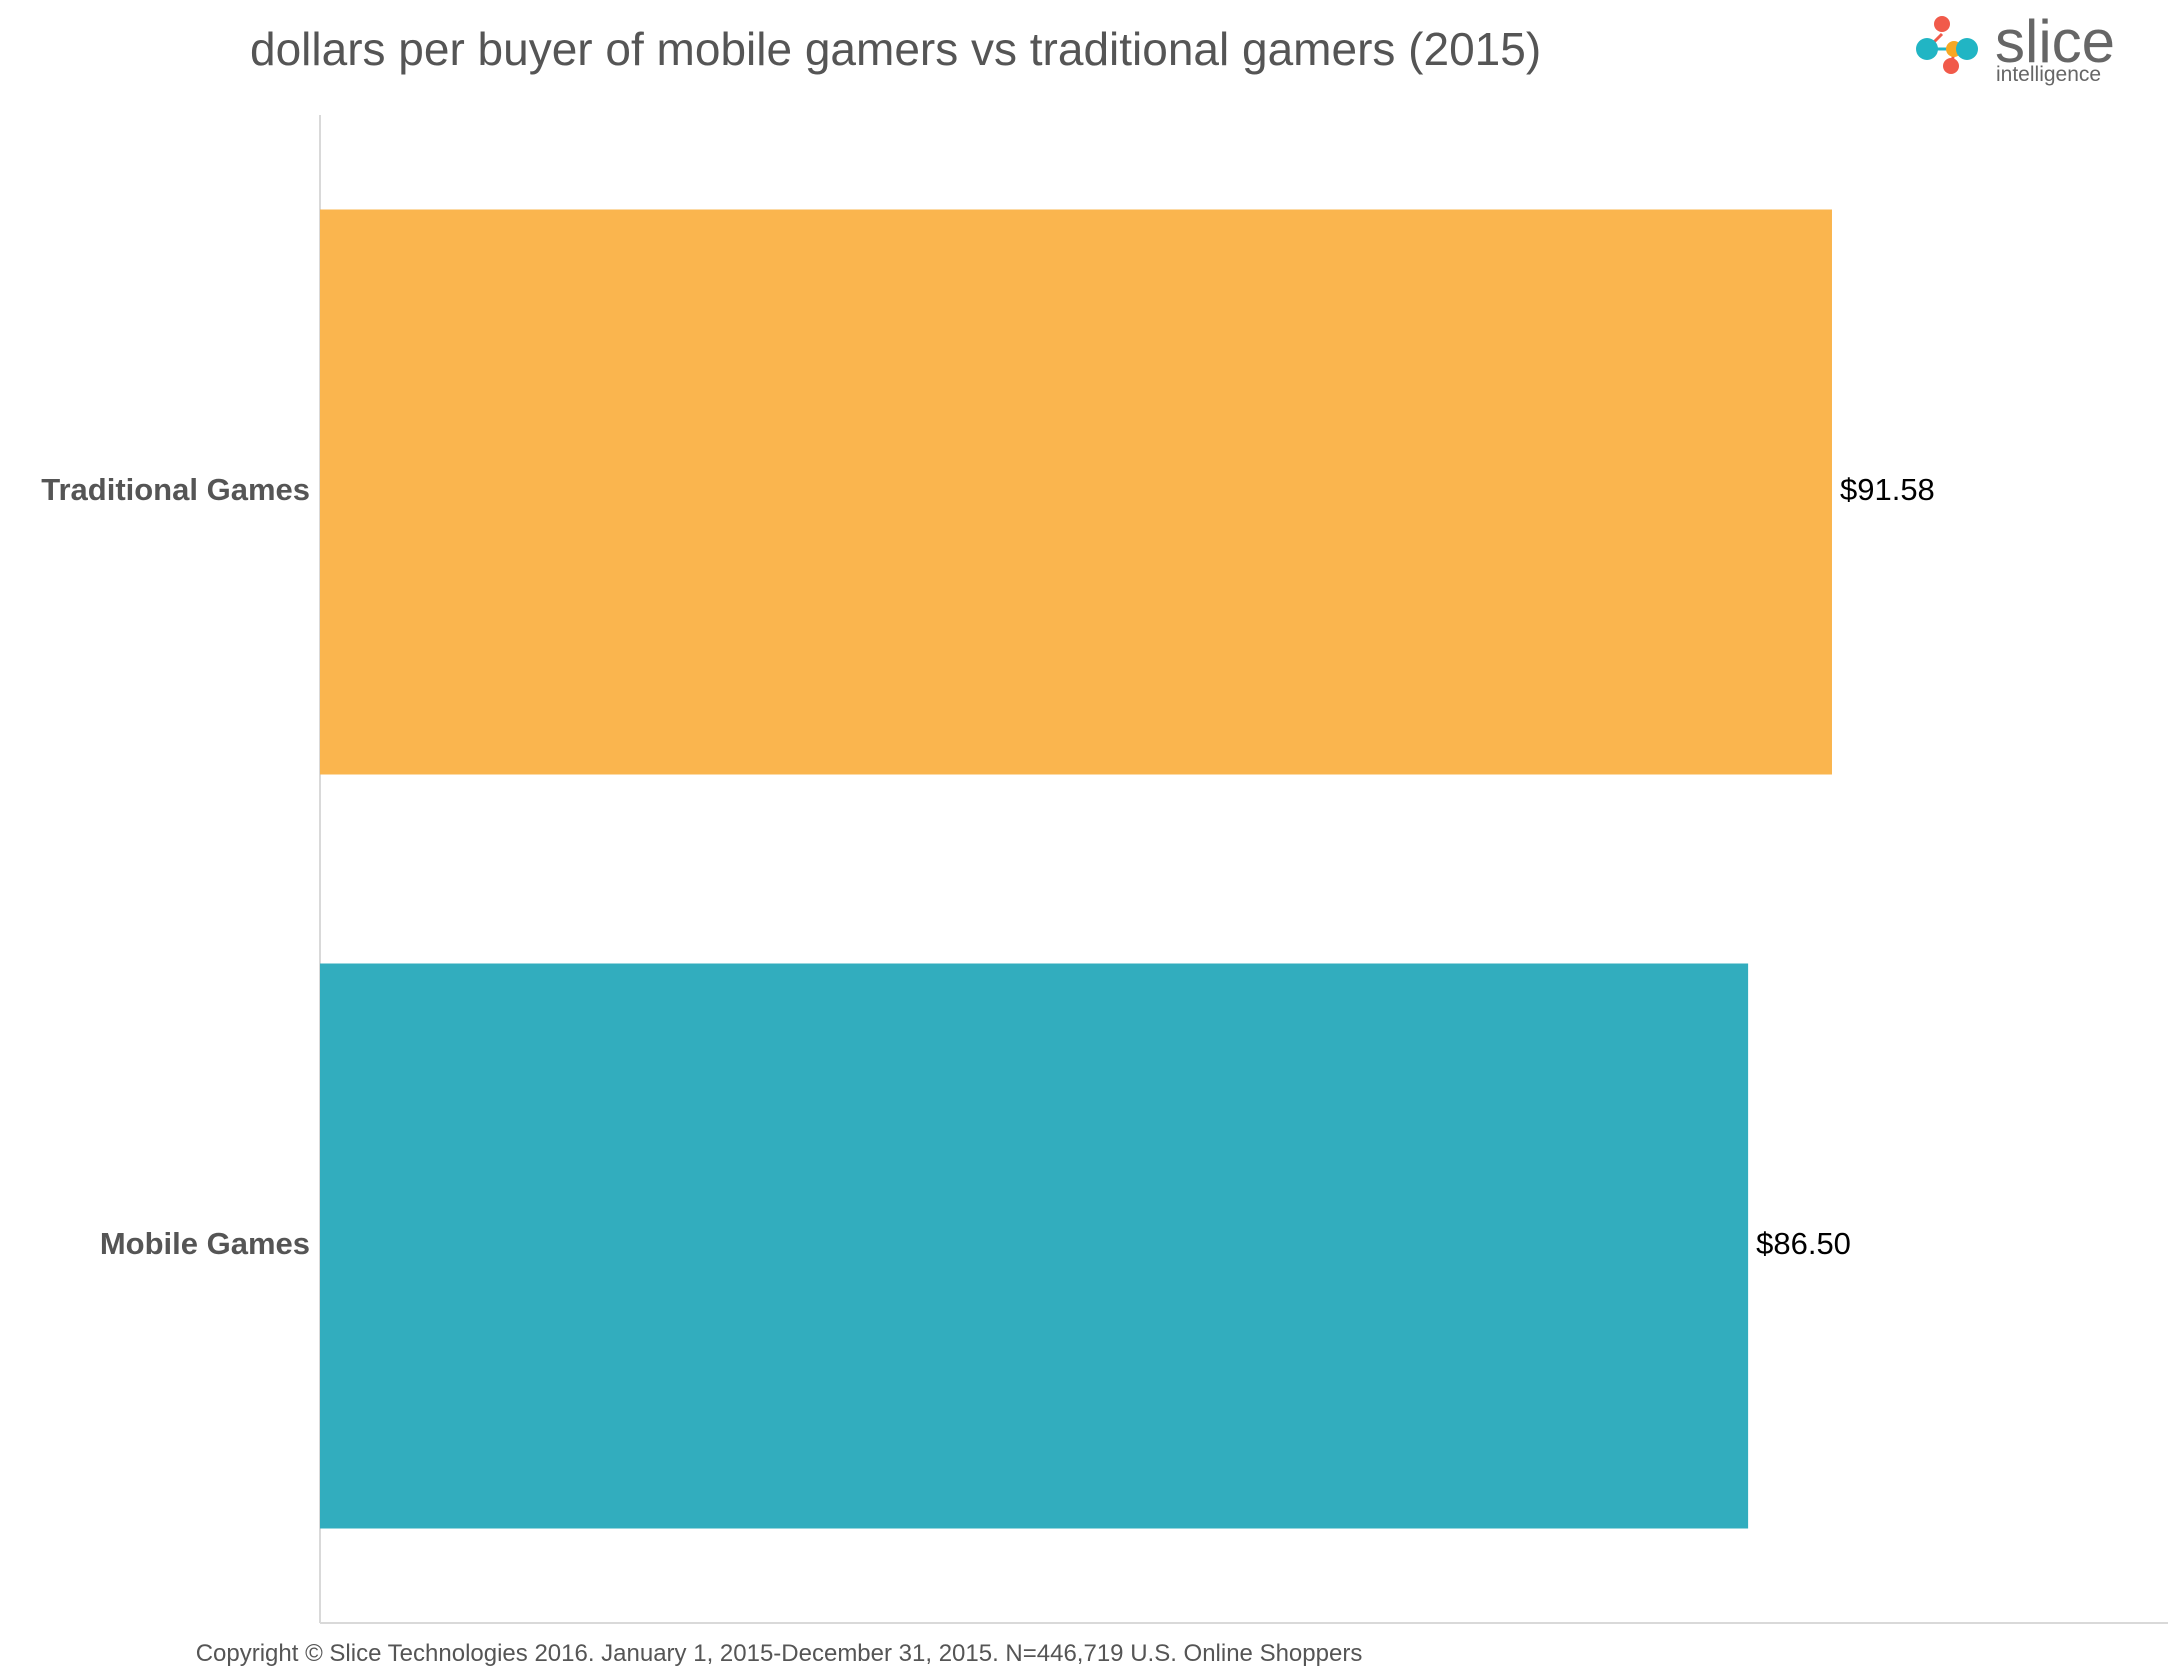 The height and width of the screenshot is (1668, 2168). What do you see at coordinates (175, 489) in the screenshot?
I see `category-label-traditional-games: Traditional Games` at bounding box center [175, 489].